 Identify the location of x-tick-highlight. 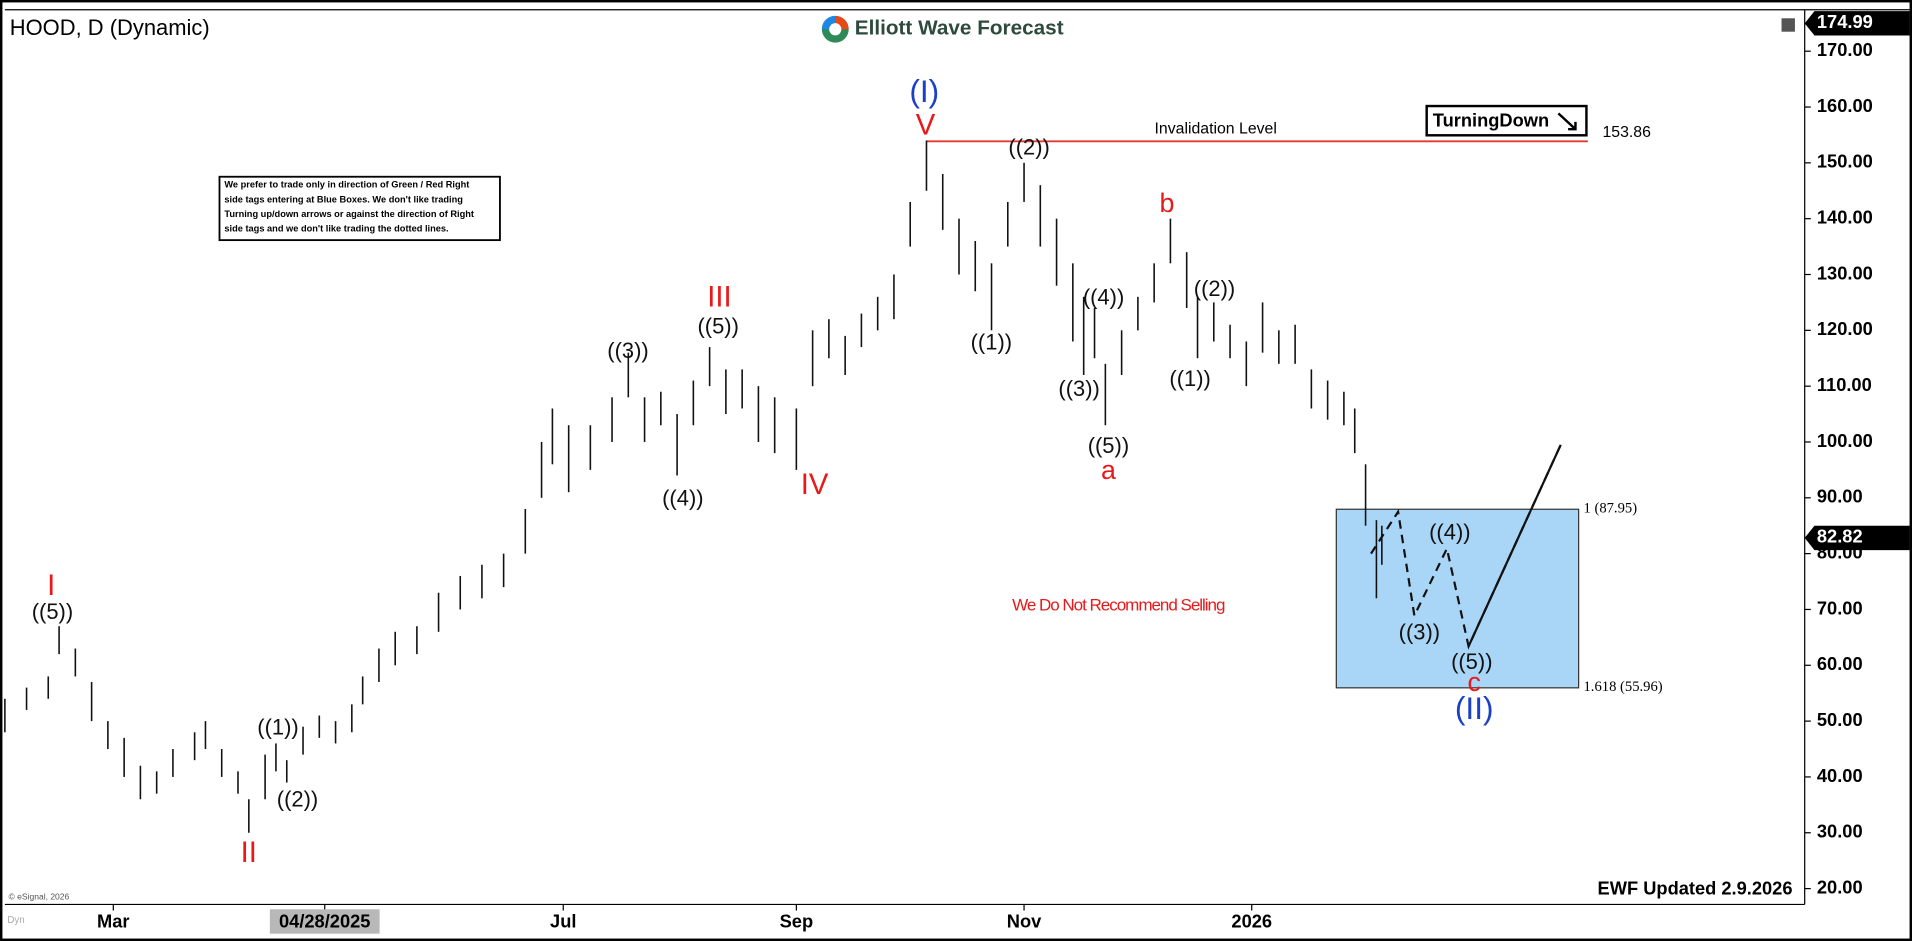
(324, 921).